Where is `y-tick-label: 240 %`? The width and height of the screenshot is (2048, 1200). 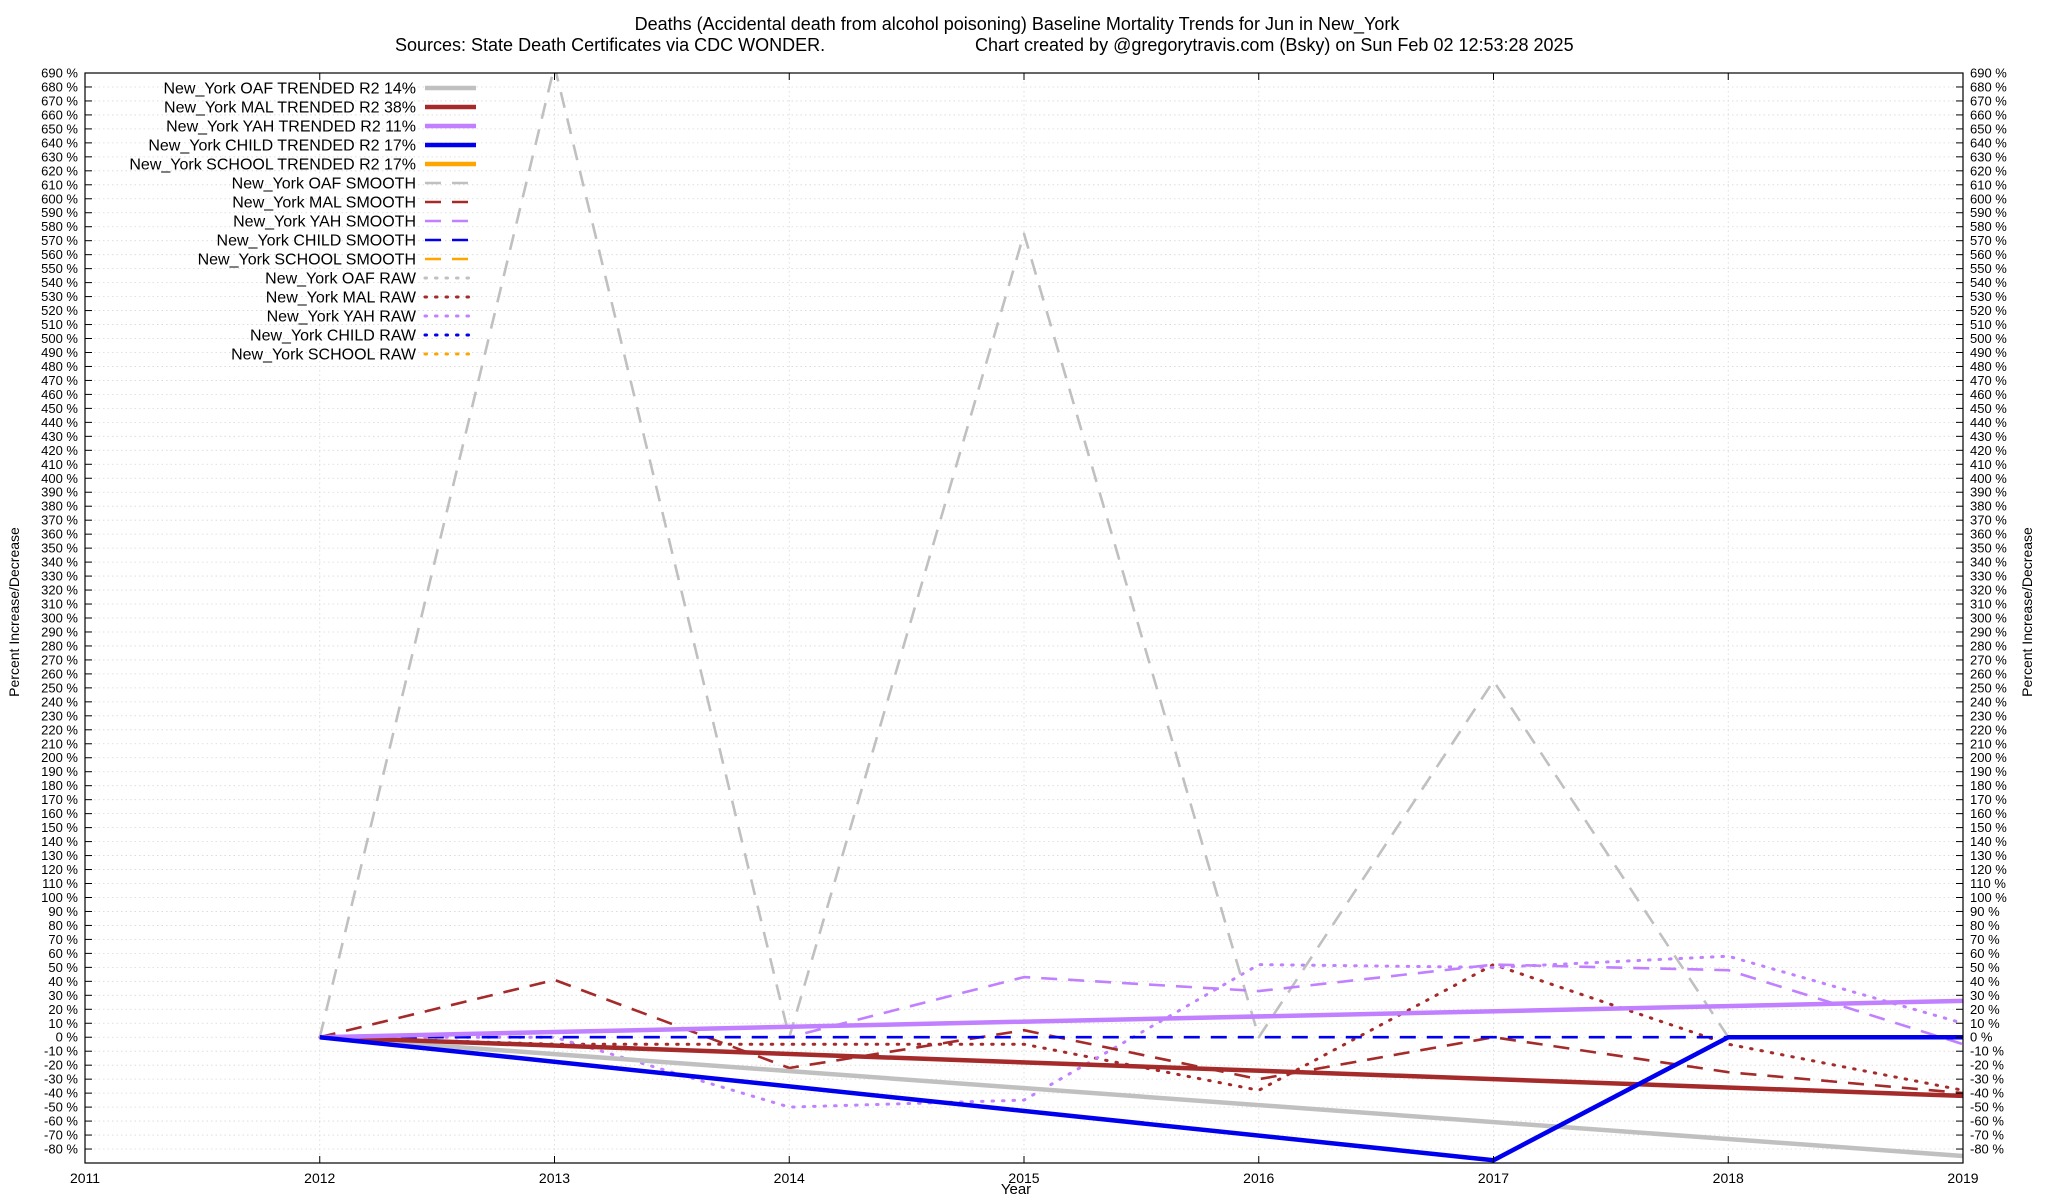
y-tick-label: 240 % is located at coordinates (1988, 701).